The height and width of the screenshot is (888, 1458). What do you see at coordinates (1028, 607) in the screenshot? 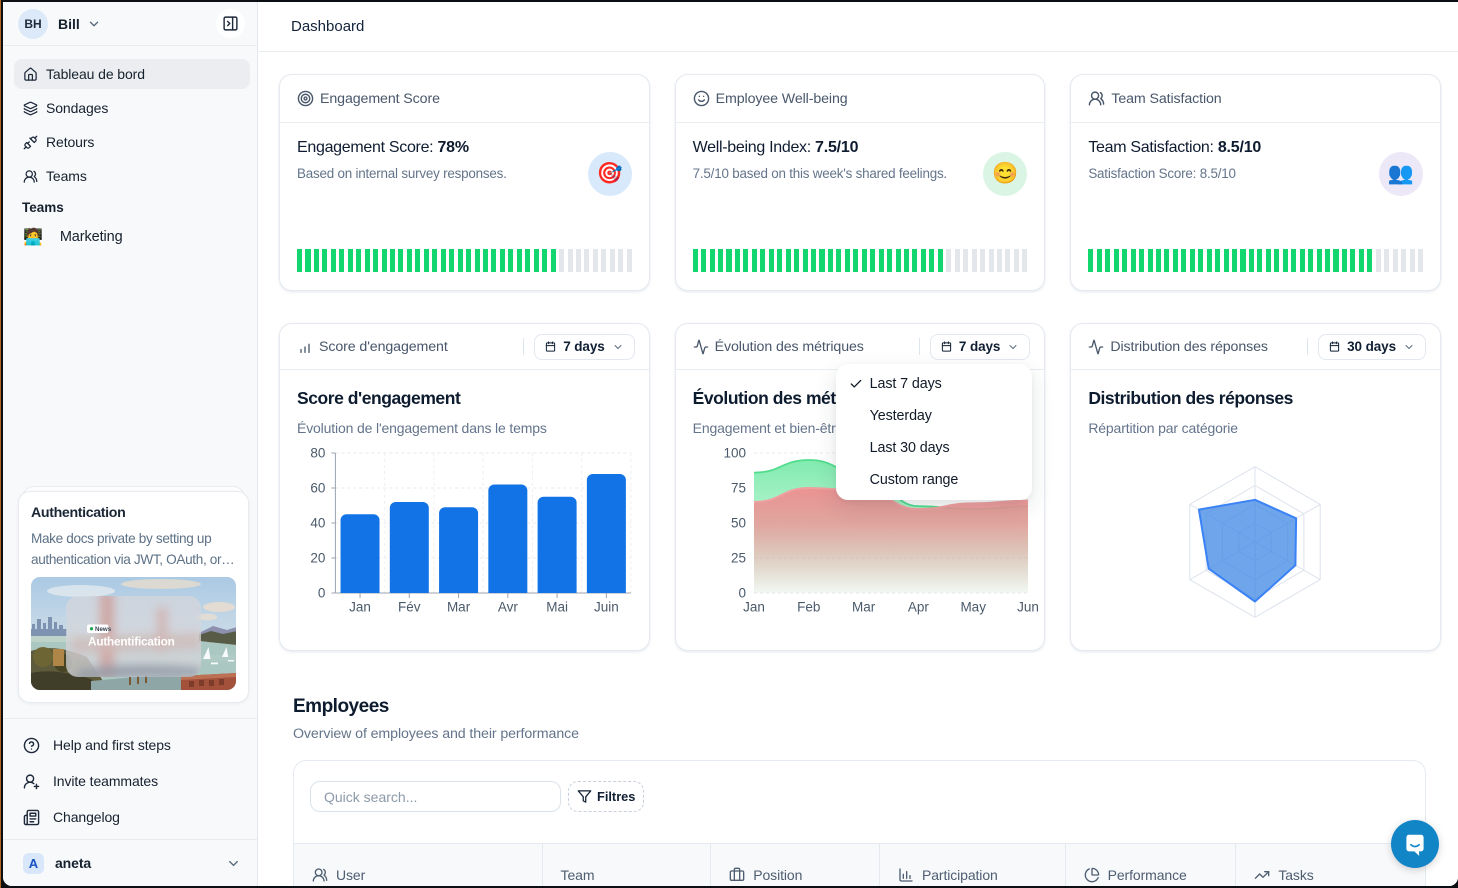
I see `svg-text: Jun` at bounding box center [1028, 607].